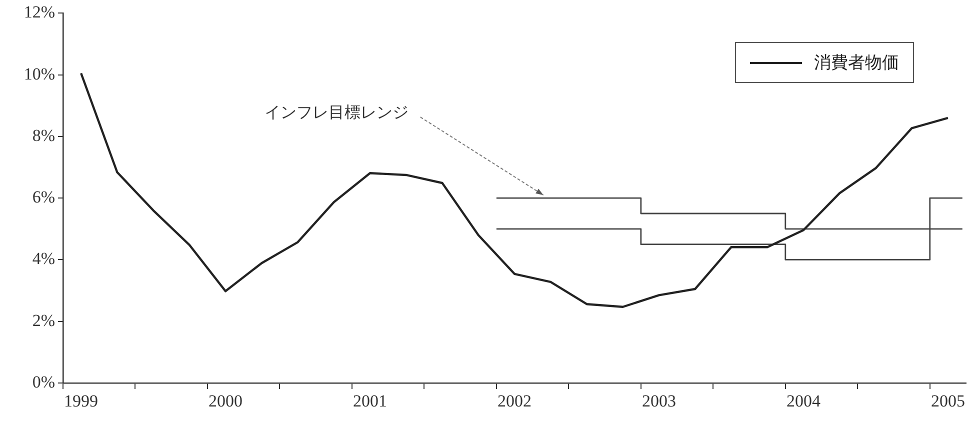  I want to click on y-tick-label: 2%, so click(43, 320).